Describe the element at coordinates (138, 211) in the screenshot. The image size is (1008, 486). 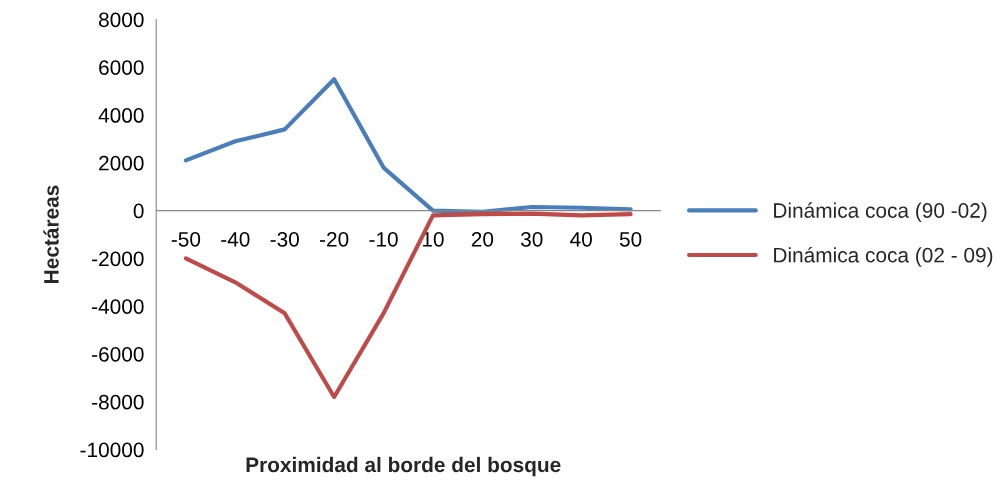
I see `y-tick-label: 0` at that location.